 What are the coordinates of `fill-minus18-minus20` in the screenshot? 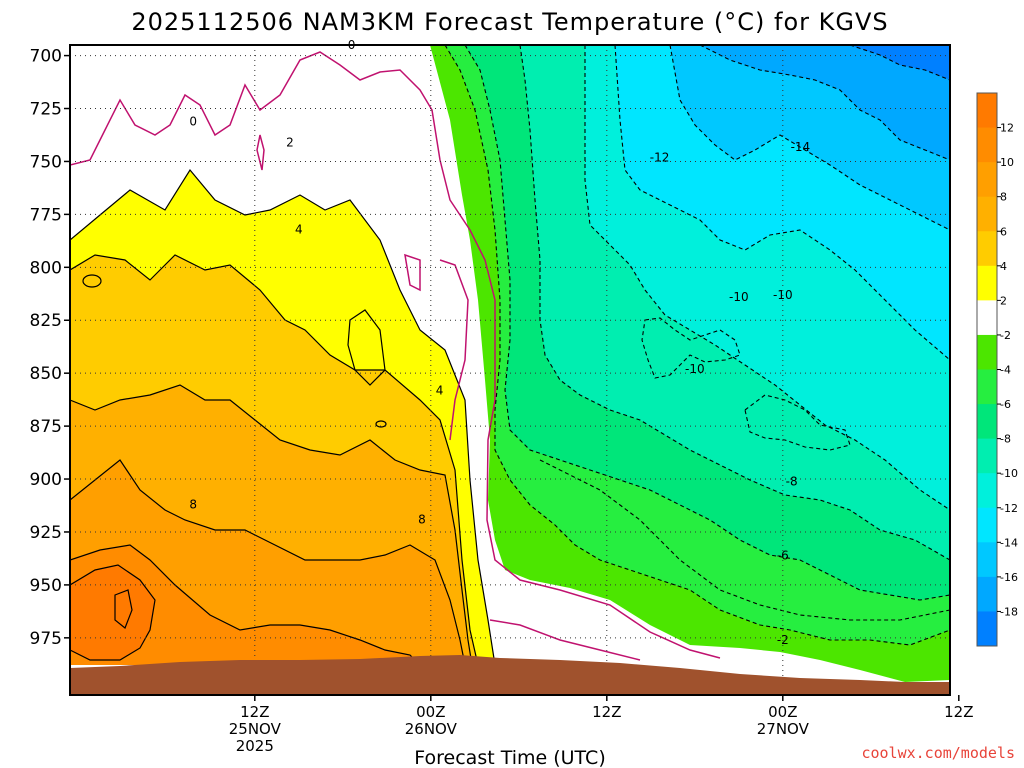 It's located at (900, 62).